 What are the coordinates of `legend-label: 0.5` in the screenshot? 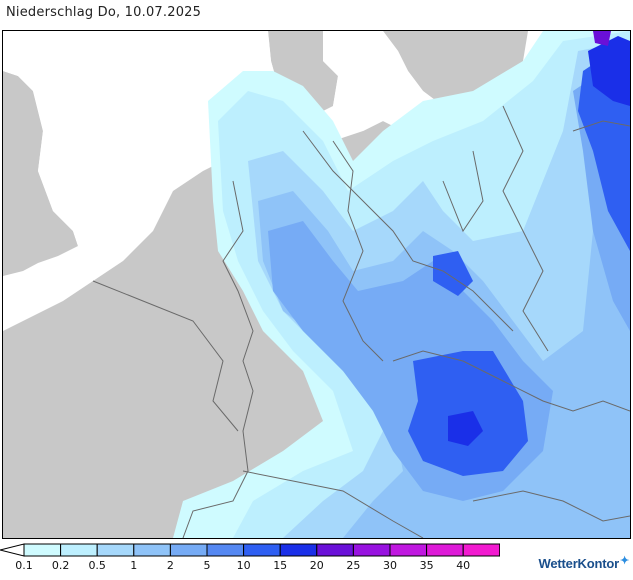 It's located at (97, 565).